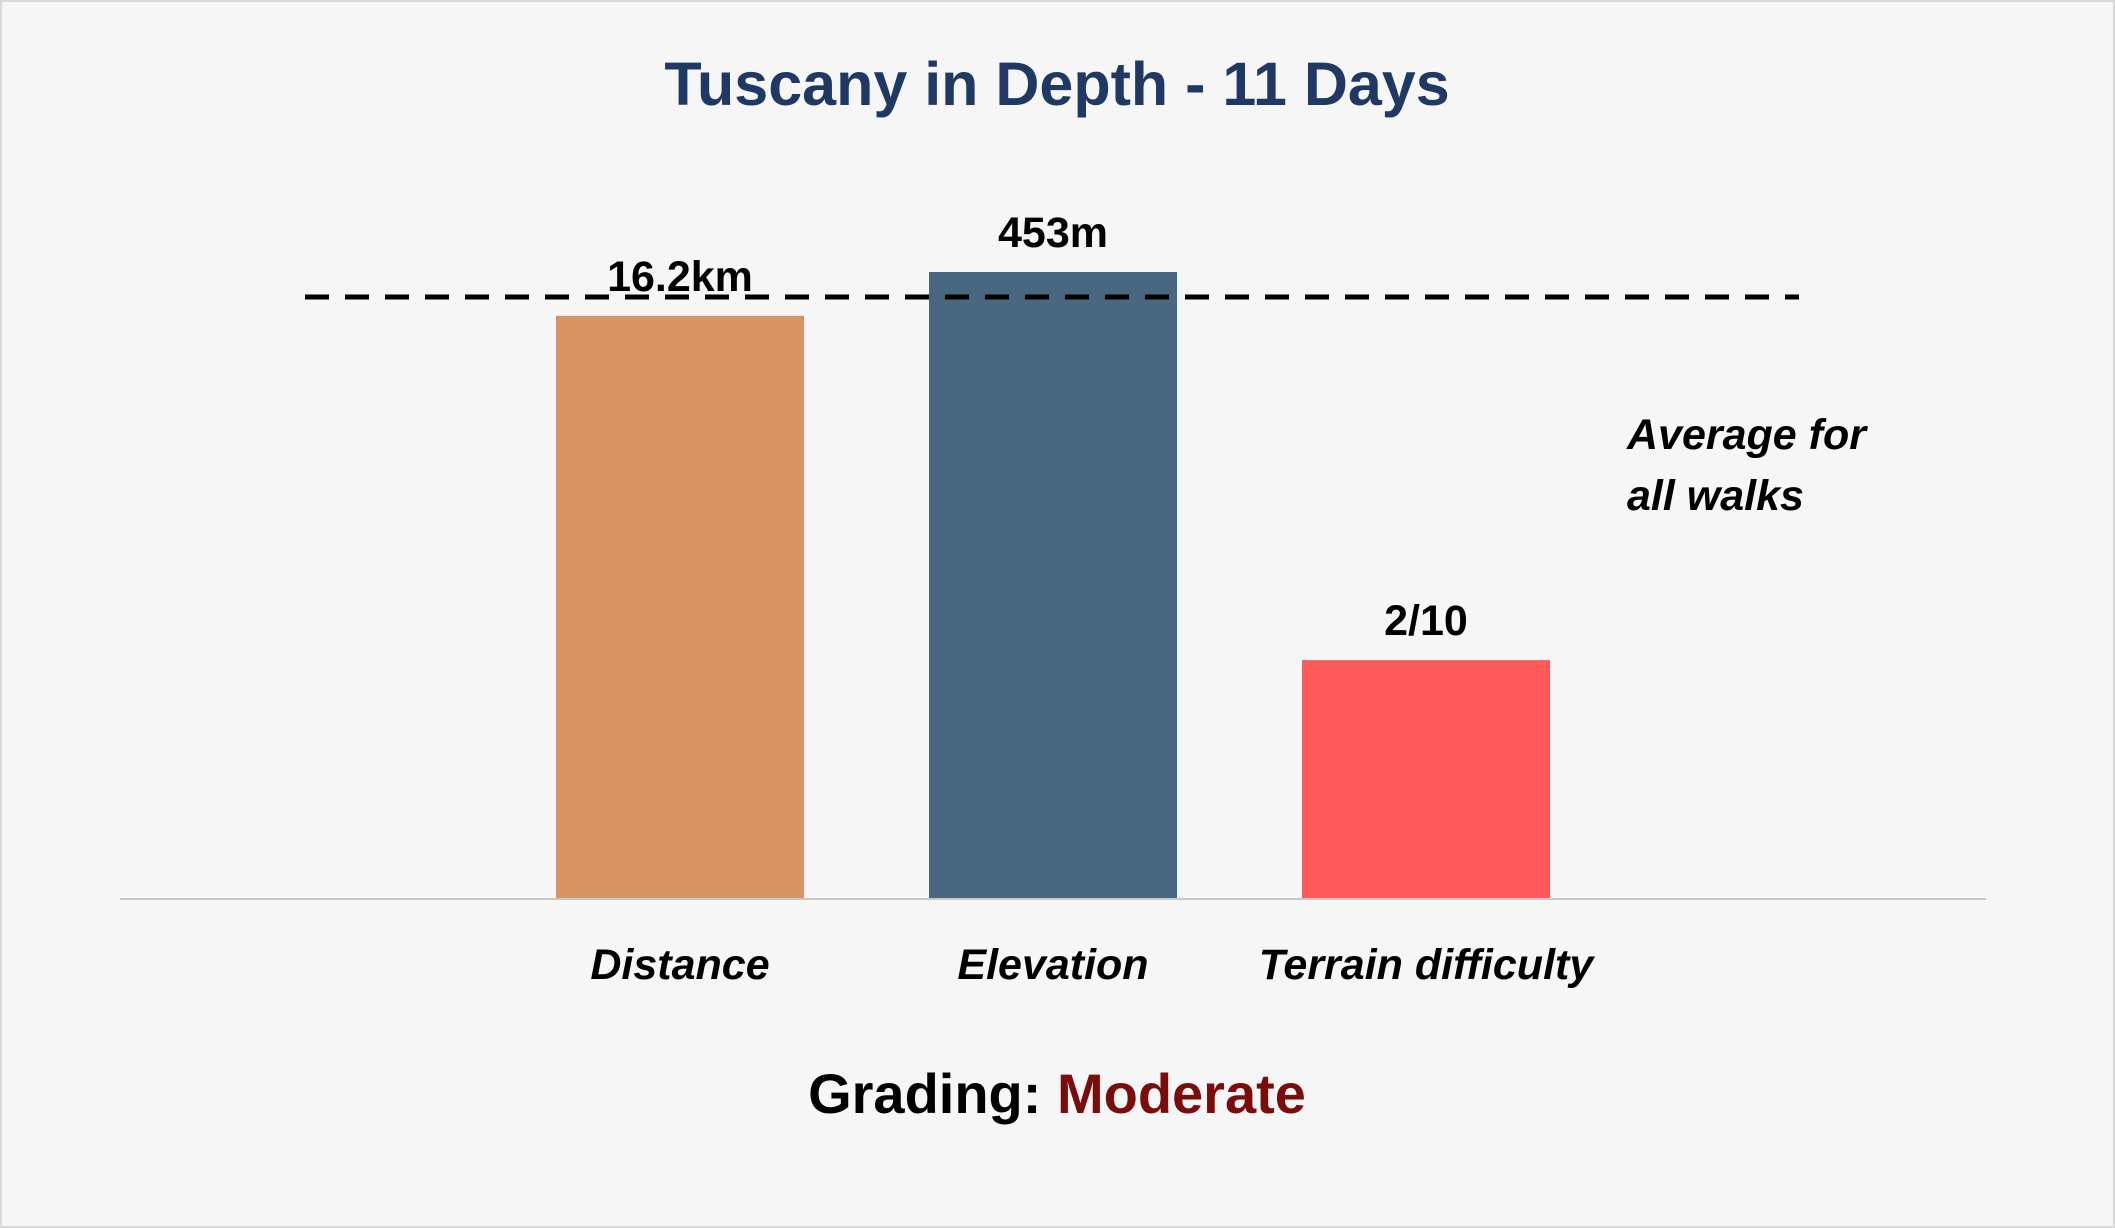 The image size is (2115, 1228). What do you see at coordinates (1427, 965) in the screenshot?
I see `category-label-terrain-difficulty: Terrain difficulty` at bounding box center [1427, 965].